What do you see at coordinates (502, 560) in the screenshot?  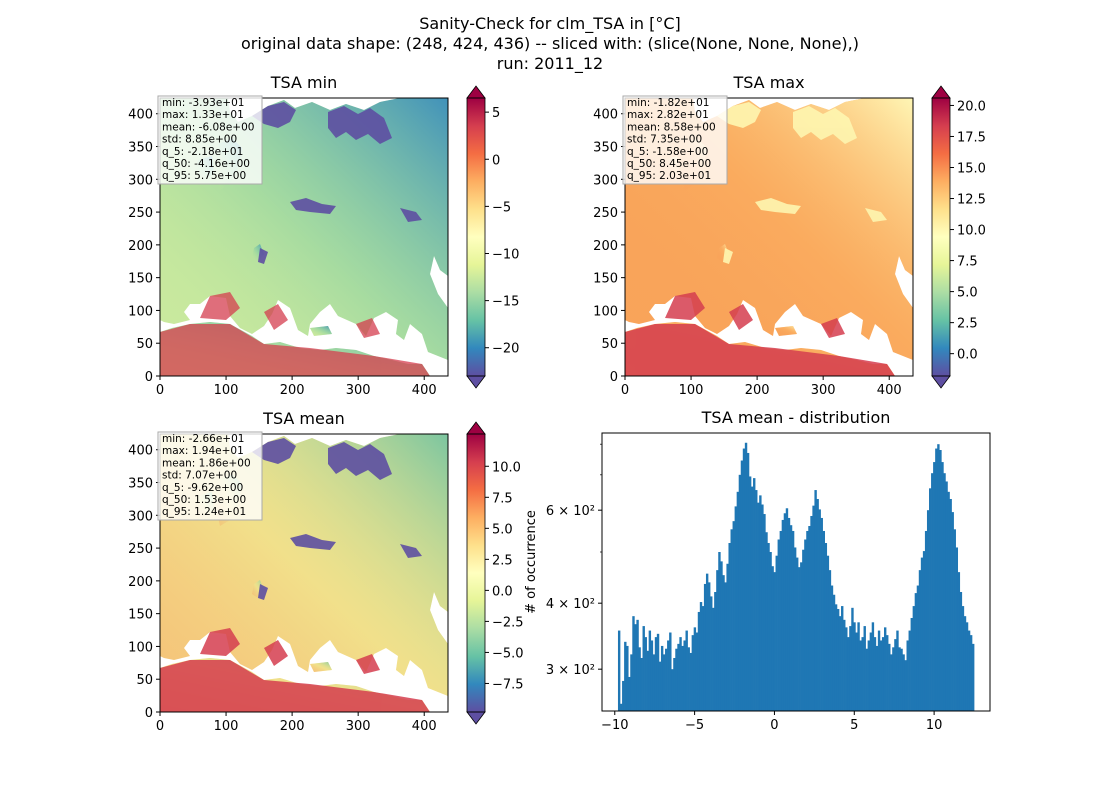 I see `colorbar-tick-label: 2.5` at bounding box center [502, 560].